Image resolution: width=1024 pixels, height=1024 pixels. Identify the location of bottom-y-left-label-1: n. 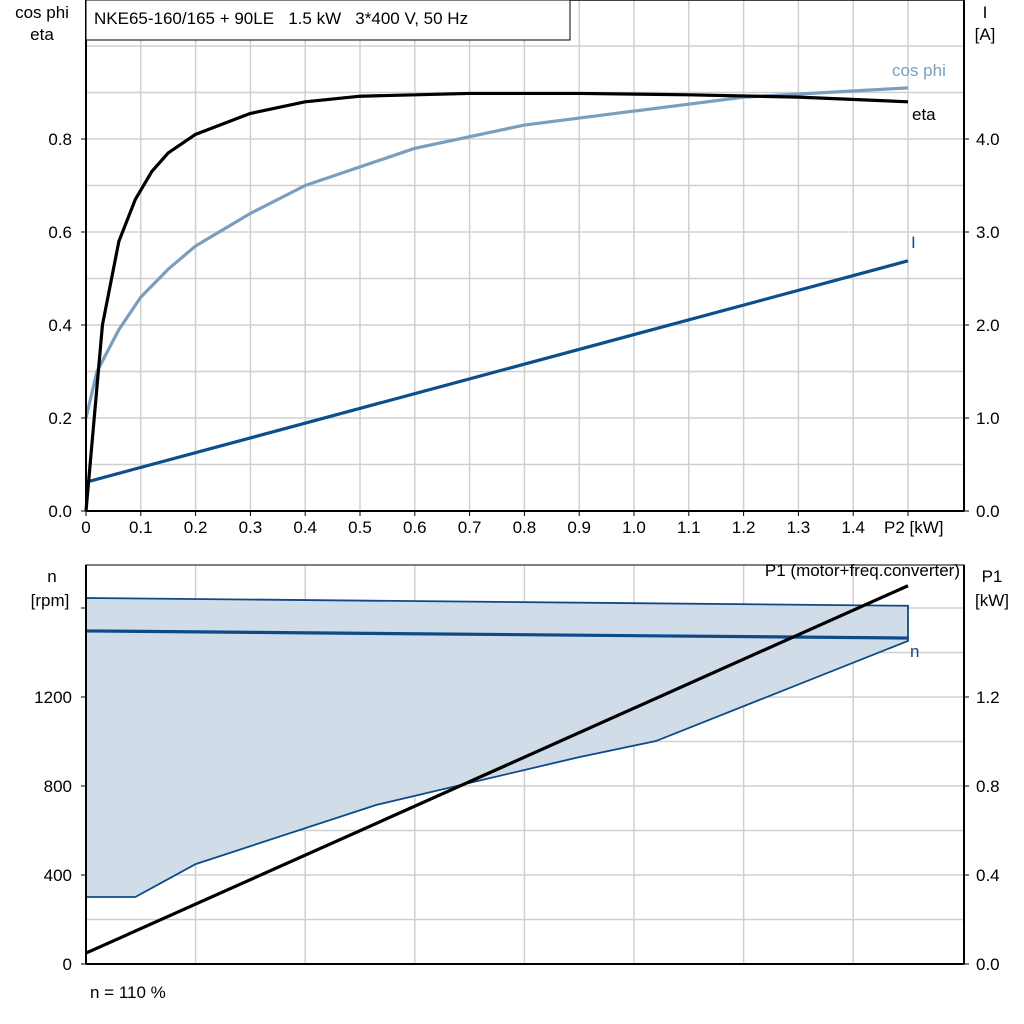
(51, 576).